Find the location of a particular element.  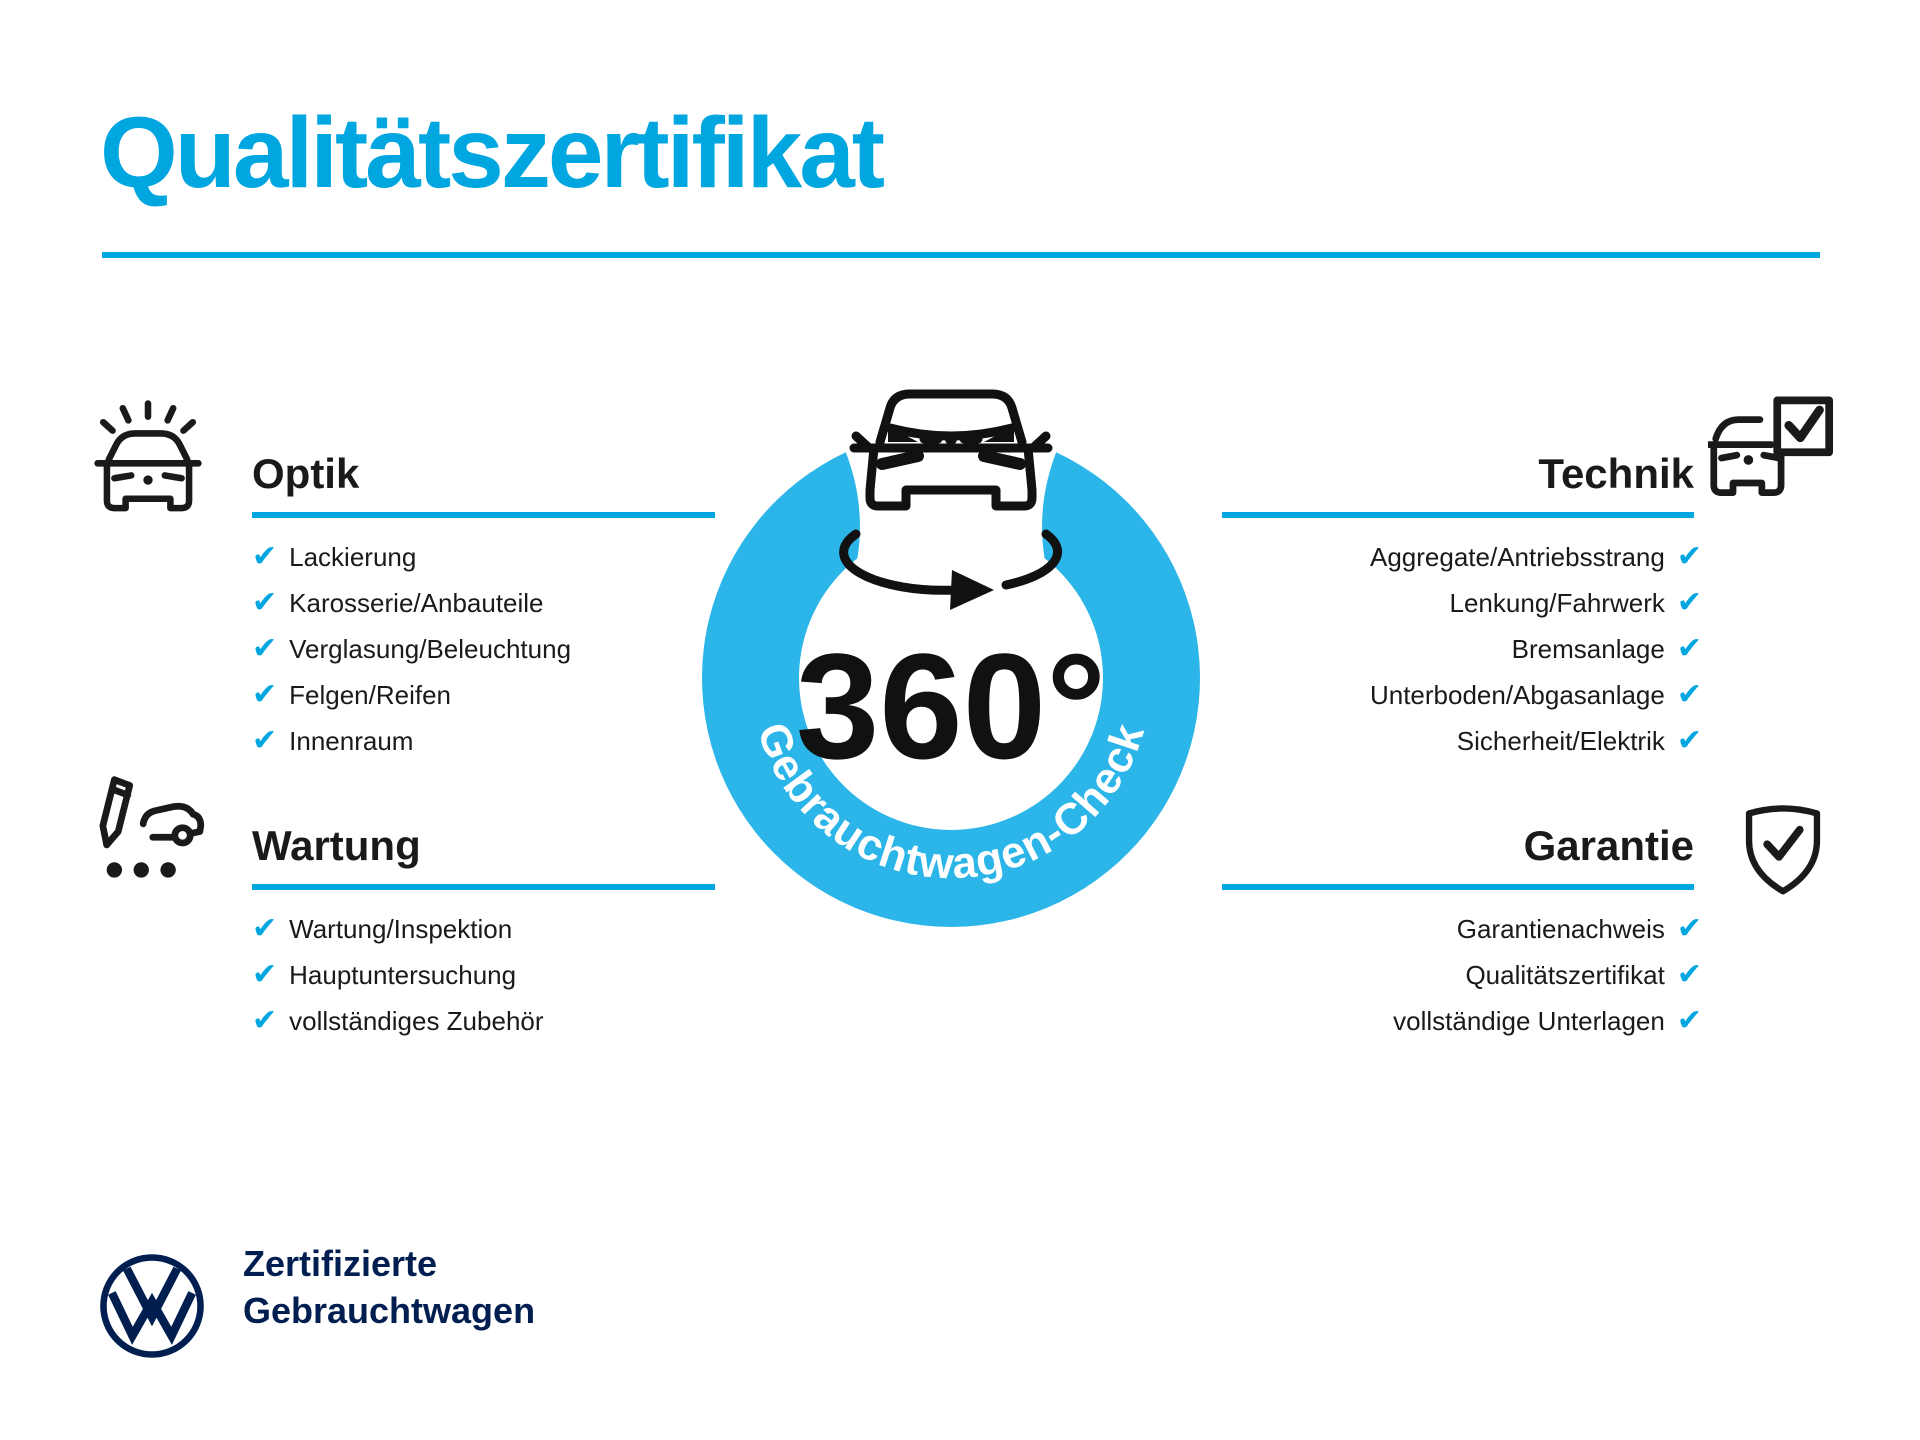

checklist-item: Qualitätszertifikat ✔ is located at coordinates (1402, 975).